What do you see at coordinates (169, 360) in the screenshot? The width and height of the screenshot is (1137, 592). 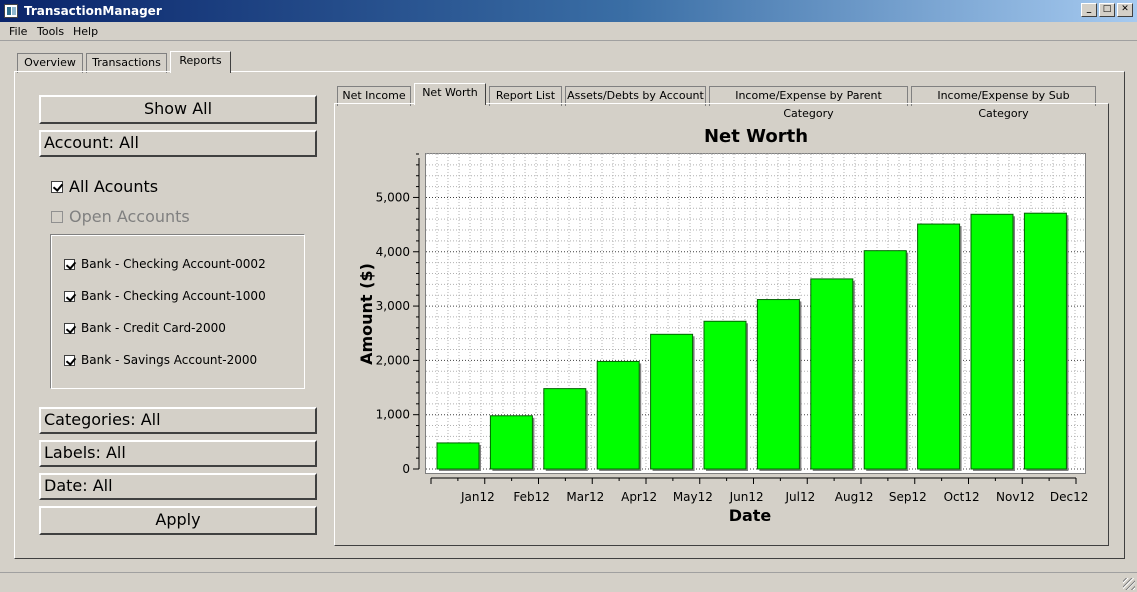 I see `account-label: Bank - Savings Account-2000` at bounding box center [169, 360].